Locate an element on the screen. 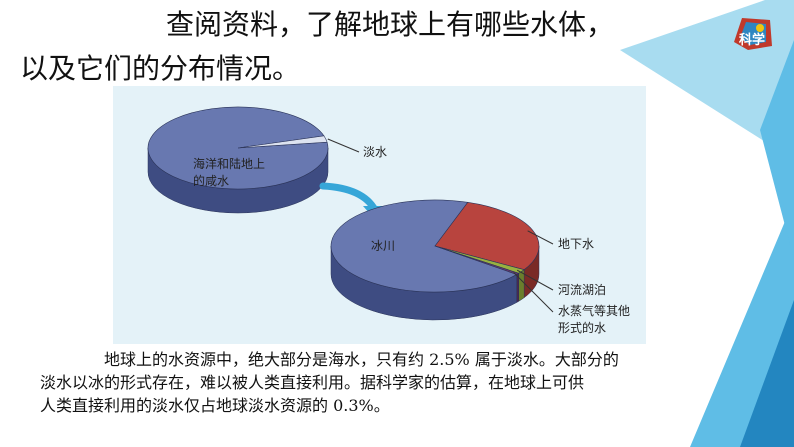 This screenshot has width=794, height=447. label-fresh-water: 淡水 is located at coordinates (375, 152).